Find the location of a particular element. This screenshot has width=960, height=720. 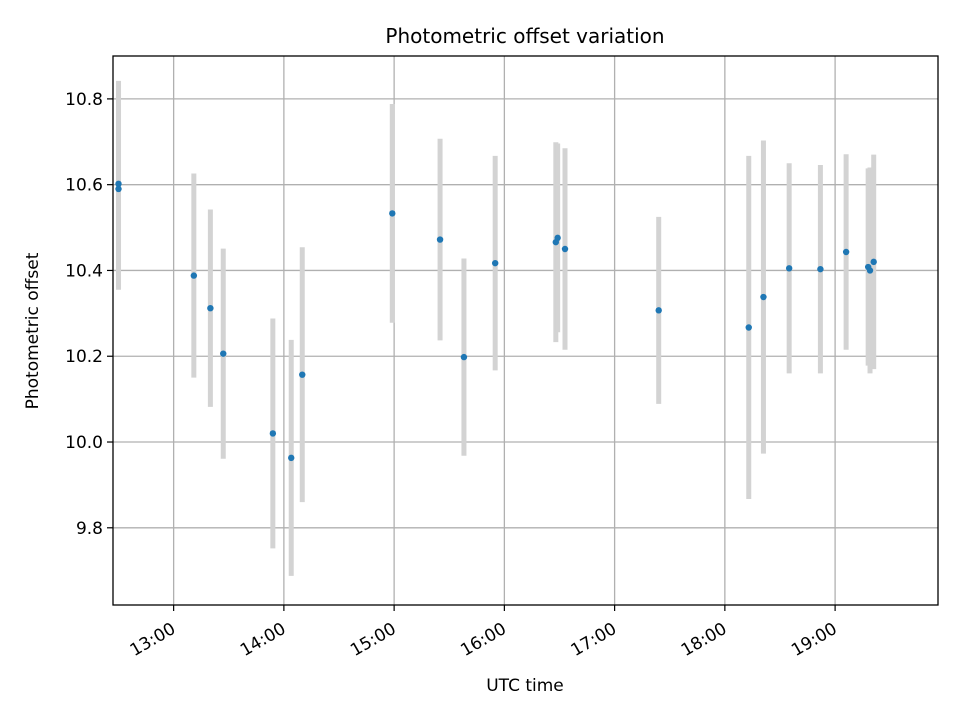

y-tick-label: 10.2 is located at coordinates (84, 357).